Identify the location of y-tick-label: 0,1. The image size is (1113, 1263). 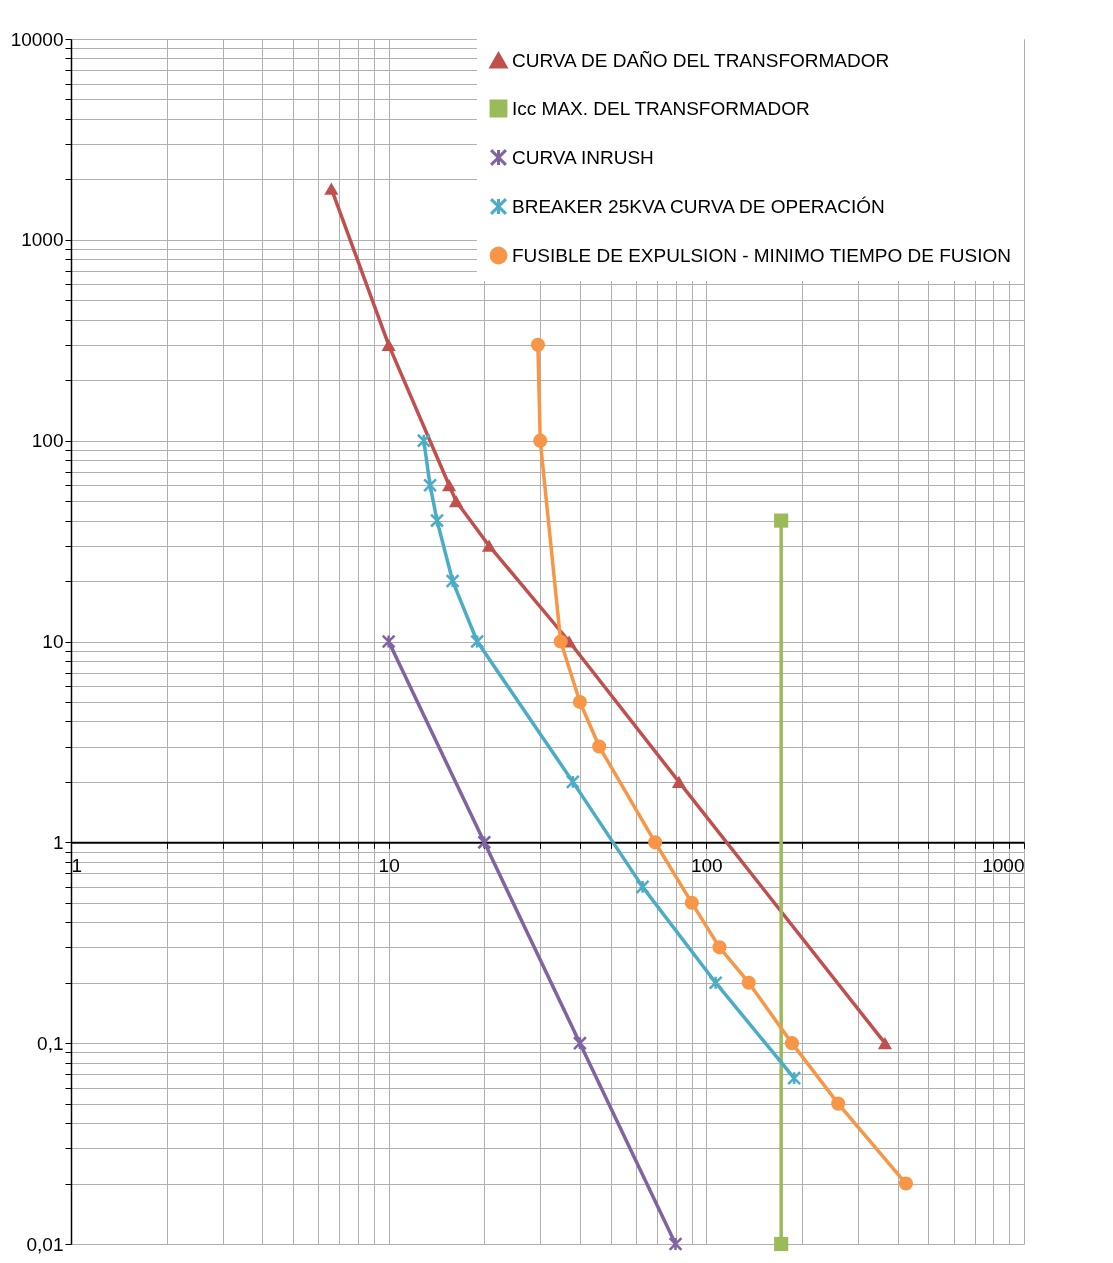
(50, 1043).